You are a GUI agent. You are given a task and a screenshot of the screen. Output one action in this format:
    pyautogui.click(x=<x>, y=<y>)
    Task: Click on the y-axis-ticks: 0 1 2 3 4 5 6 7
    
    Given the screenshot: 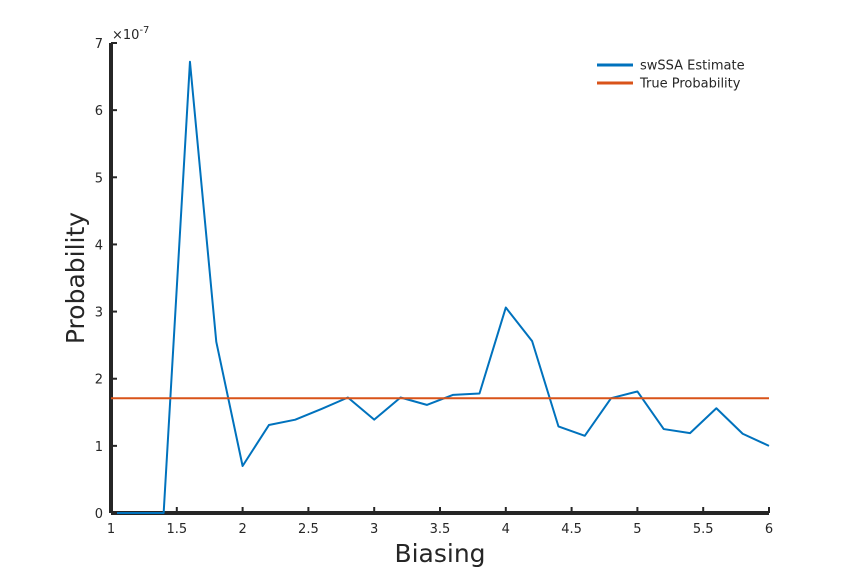 What is the action you would take?
    pyautogui.click(x=106, y=279)
    